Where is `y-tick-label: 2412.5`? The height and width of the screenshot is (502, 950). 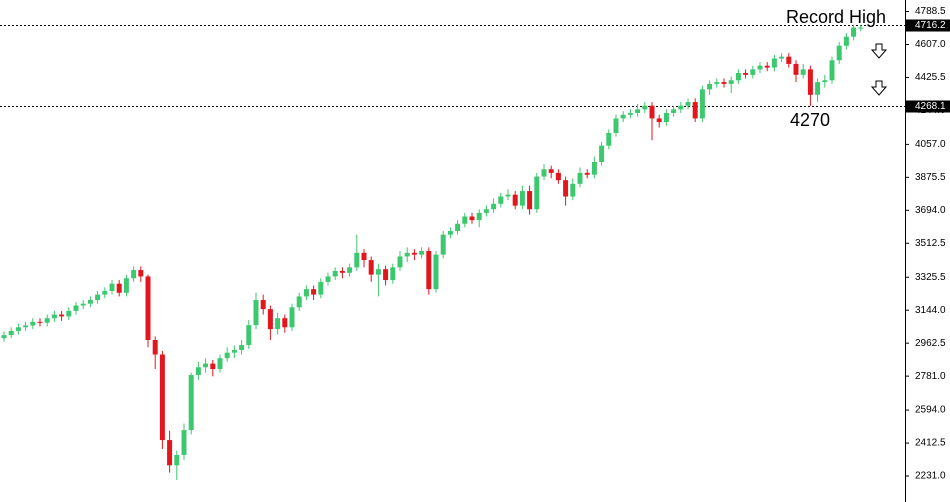 y-tick-label: 2412.5 is located at coordinates (930, 443).